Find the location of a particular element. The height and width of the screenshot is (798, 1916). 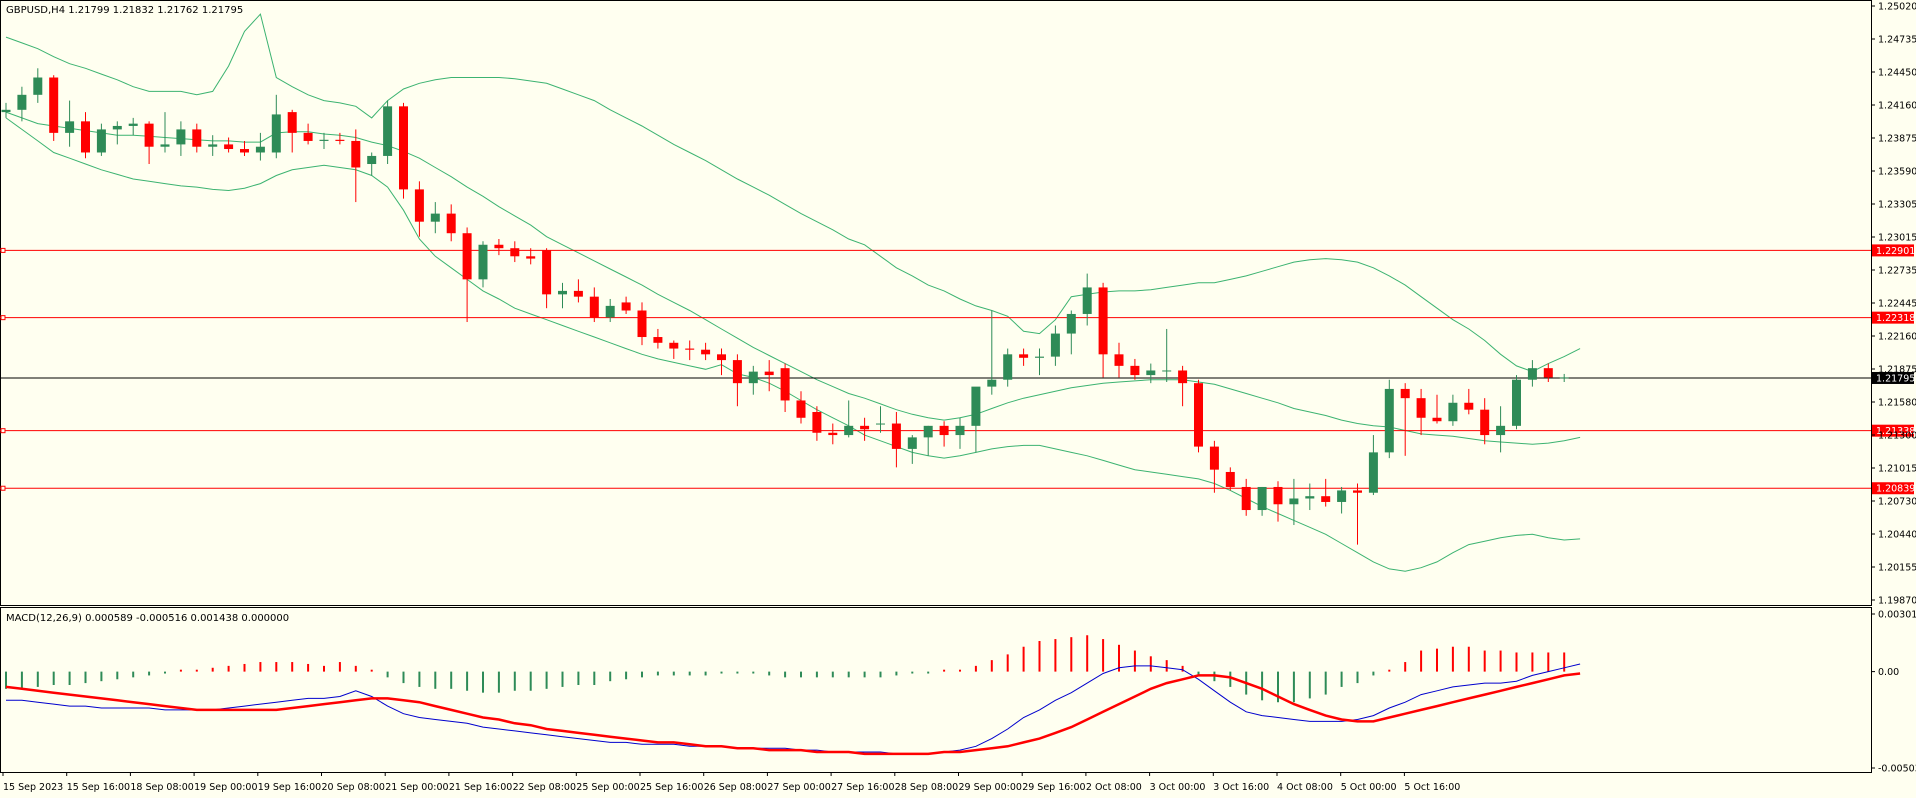

price-axis-label: 1.25020 is located at coordinates (1897, 7).